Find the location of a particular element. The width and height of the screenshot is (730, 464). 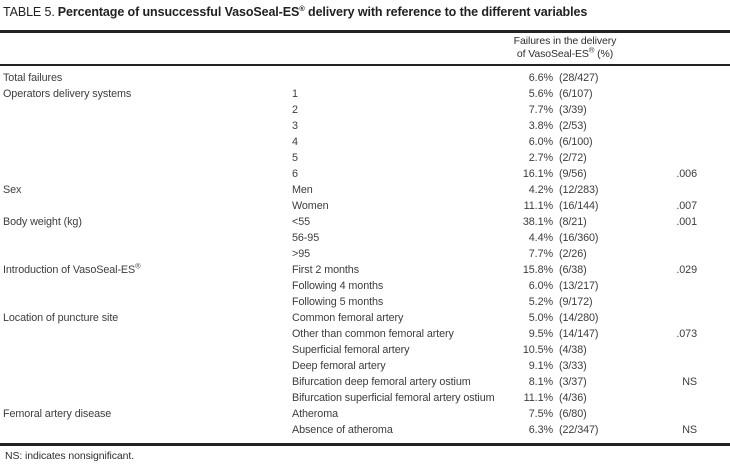

value-frac-cell: (9/172) is located at coordinates (576, 302).